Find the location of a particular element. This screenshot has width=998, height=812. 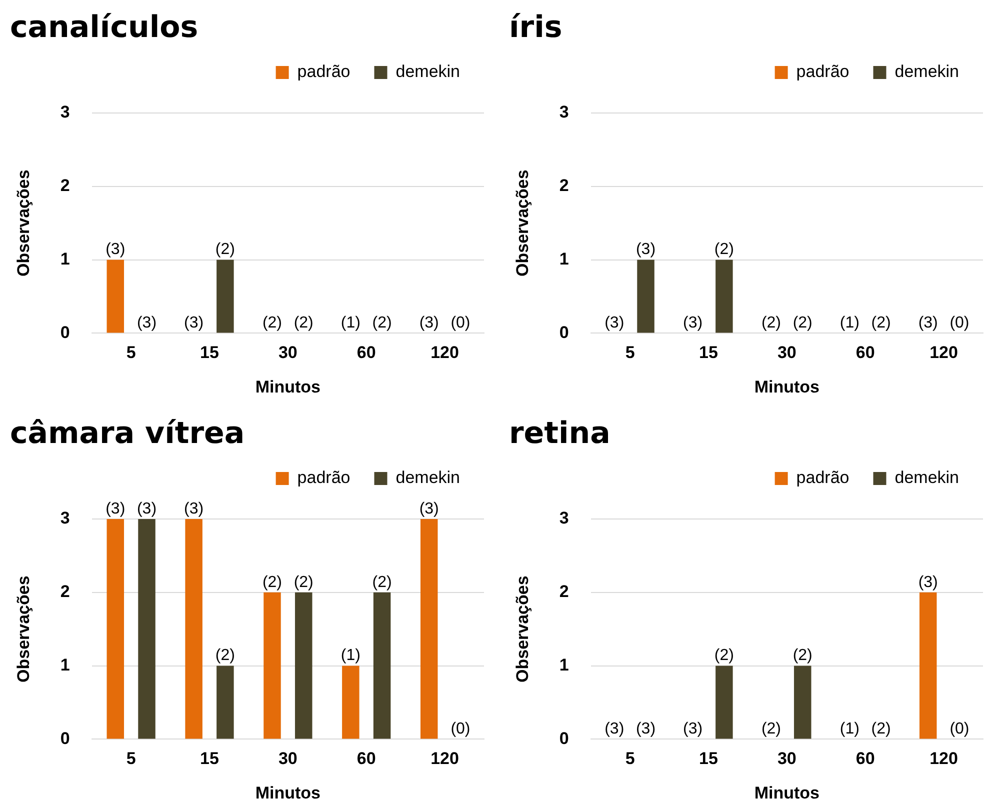

chart-title: canalículos is located at coordinates (104, 27).